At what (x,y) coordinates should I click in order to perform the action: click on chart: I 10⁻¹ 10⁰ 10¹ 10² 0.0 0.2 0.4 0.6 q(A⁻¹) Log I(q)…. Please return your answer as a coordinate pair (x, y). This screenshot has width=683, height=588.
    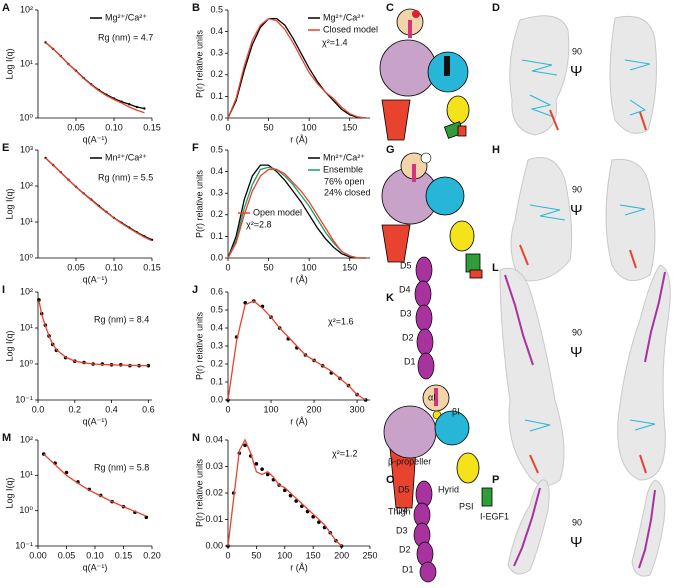
    Looking at the image, I should click on (78, 355).